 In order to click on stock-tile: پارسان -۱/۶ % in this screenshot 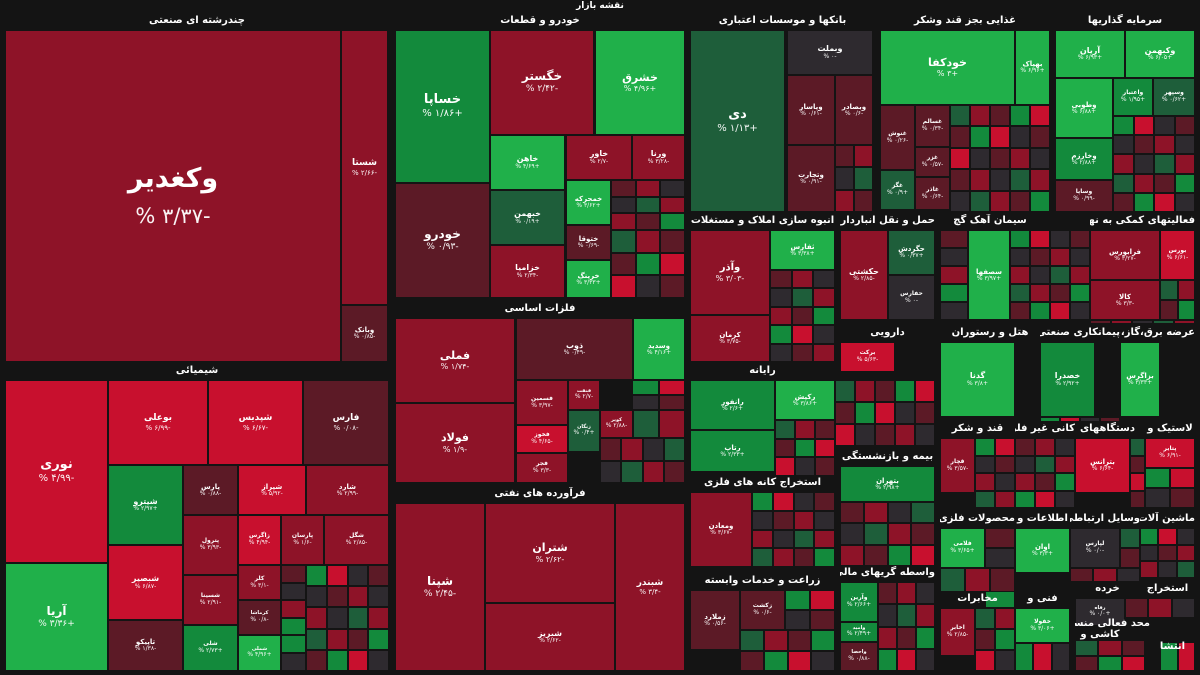, I will do `click(302, 540)`.